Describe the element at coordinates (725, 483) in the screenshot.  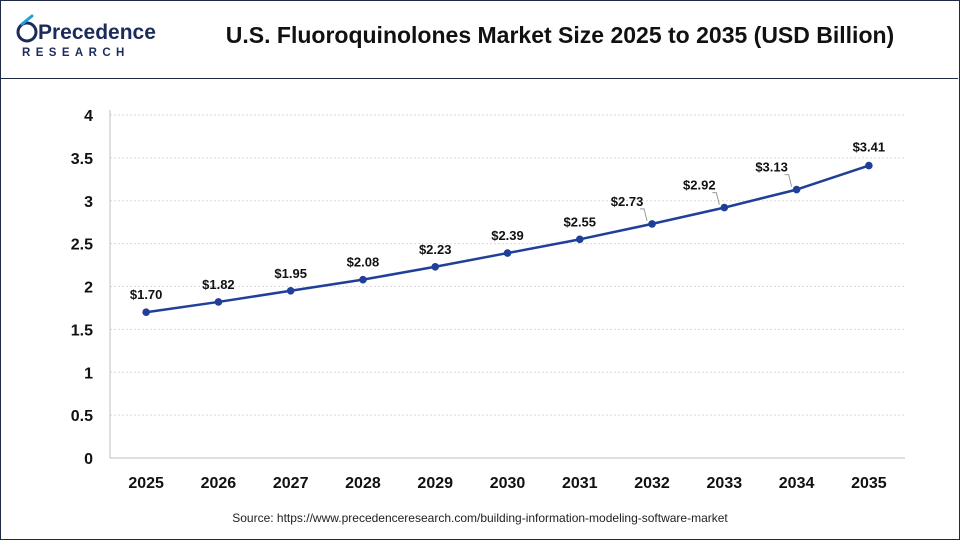
I see `x-tick-label: 2033` at that location.